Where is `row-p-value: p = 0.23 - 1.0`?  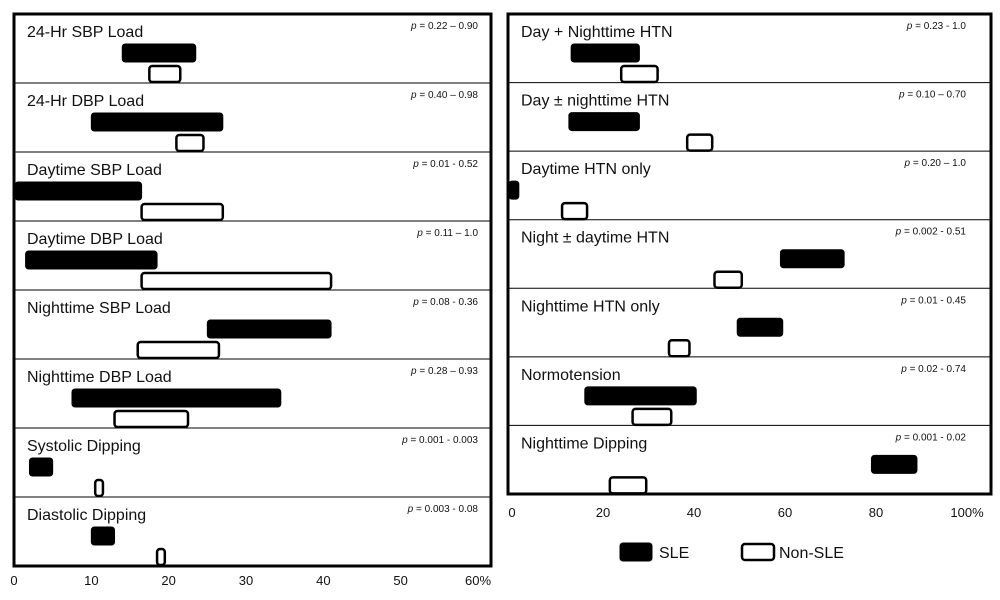 row-p-value: p = 0.23 - 1.0 is located at coordinates (936, 26).